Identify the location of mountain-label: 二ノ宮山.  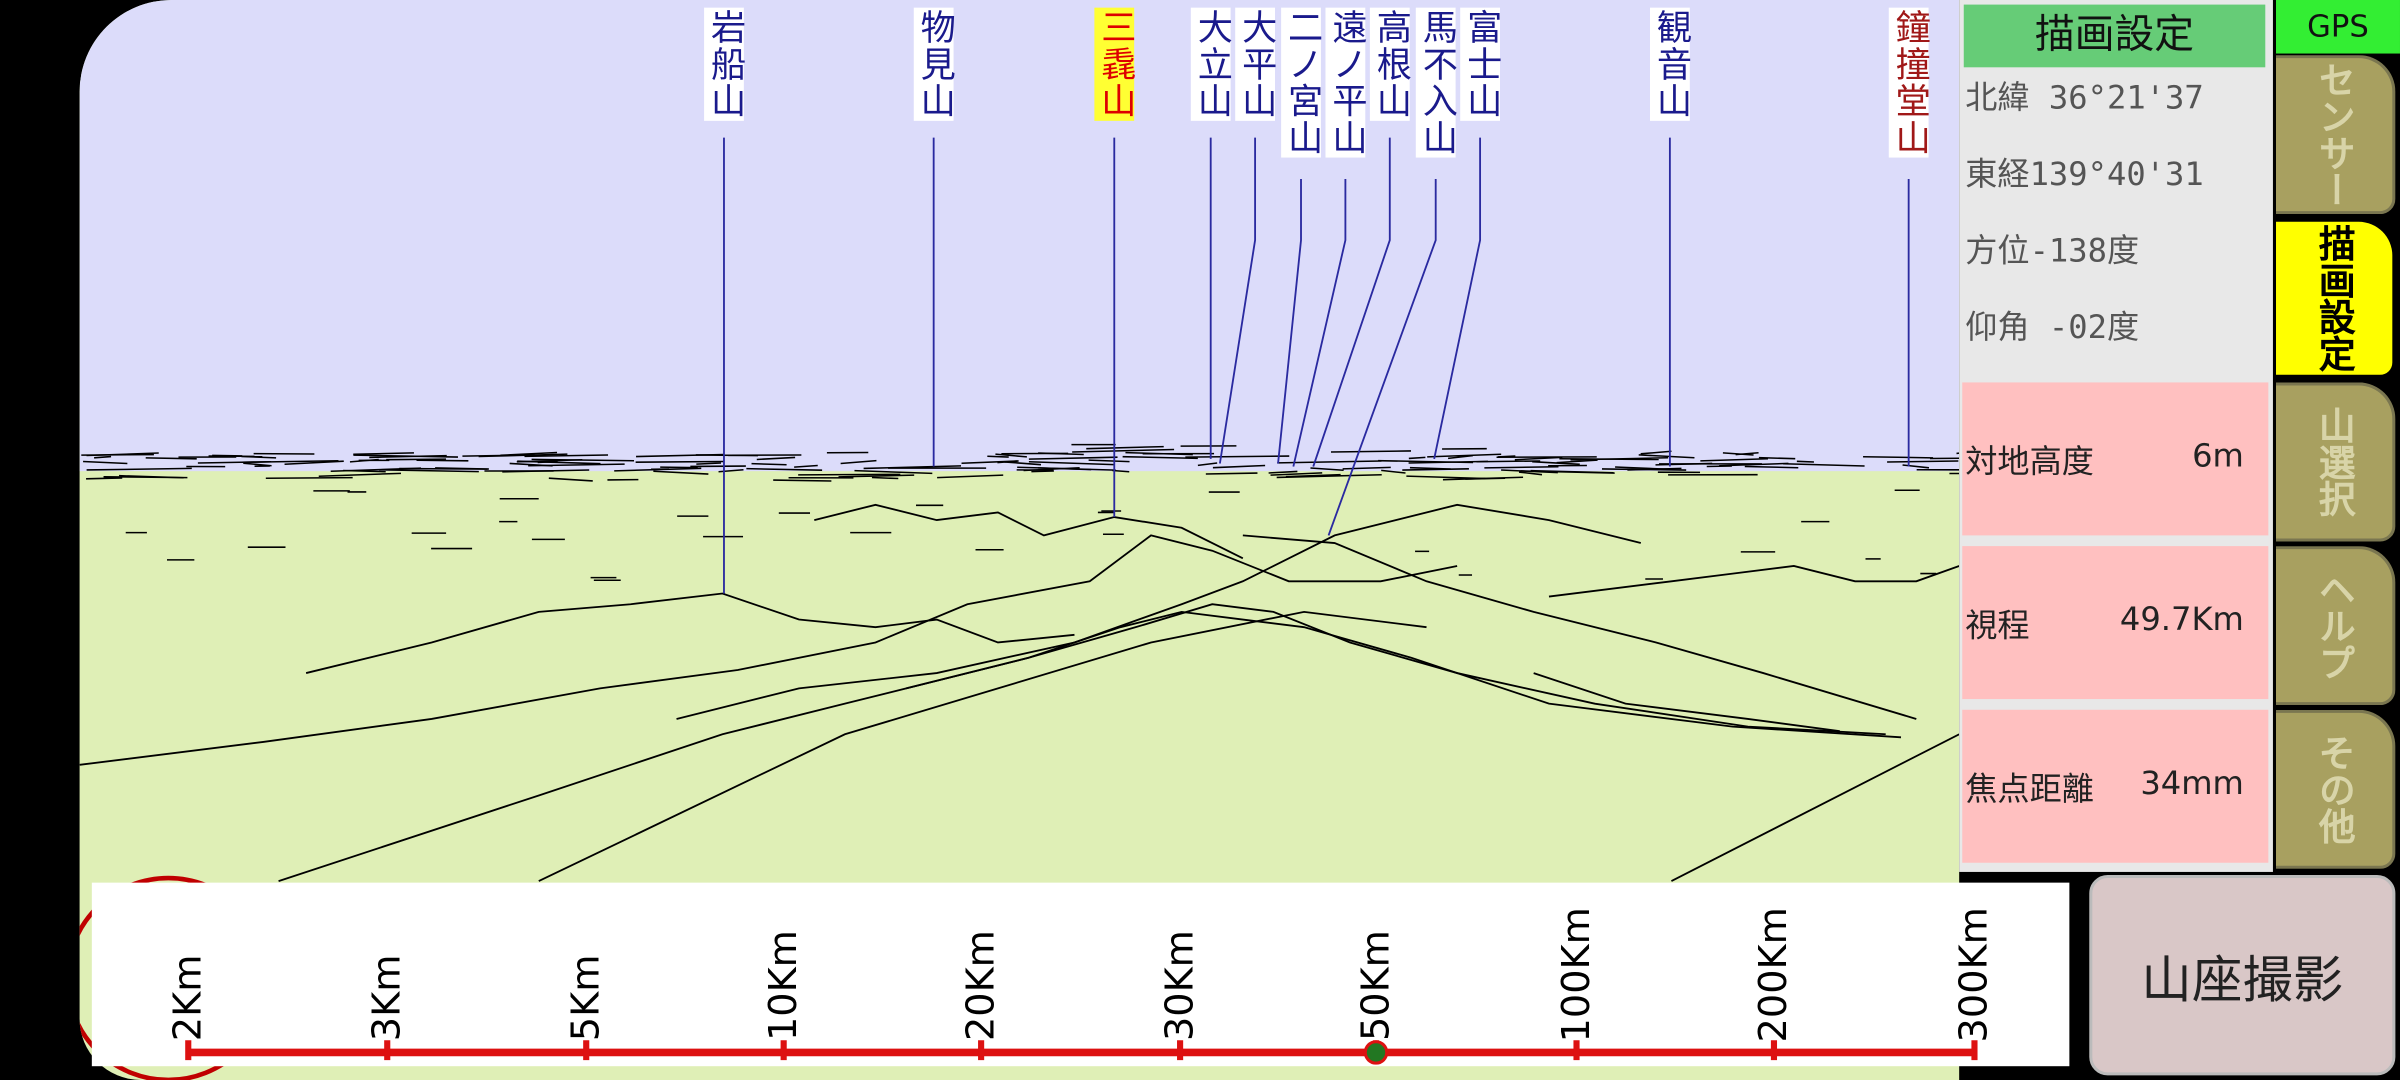
(1301, 82).